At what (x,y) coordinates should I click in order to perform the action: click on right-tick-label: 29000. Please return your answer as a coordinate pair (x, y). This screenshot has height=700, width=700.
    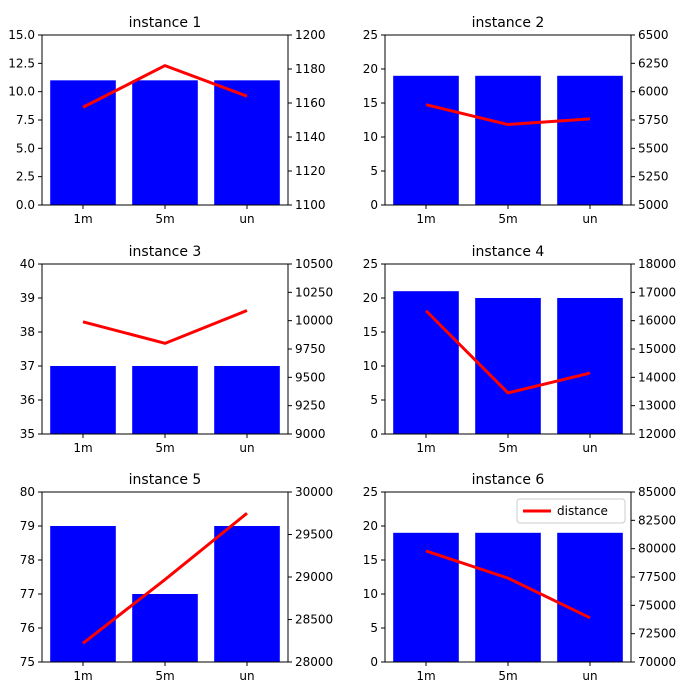
    Looking at the image, I should click on (314, 577).